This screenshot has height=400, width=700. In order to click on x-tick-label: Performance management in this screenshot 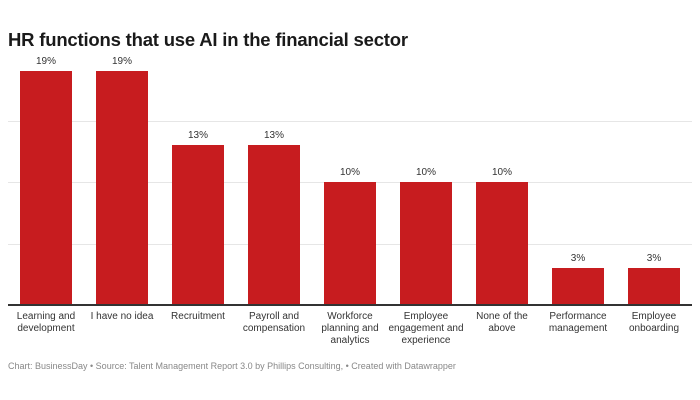, I will do `click(578, 322)`.